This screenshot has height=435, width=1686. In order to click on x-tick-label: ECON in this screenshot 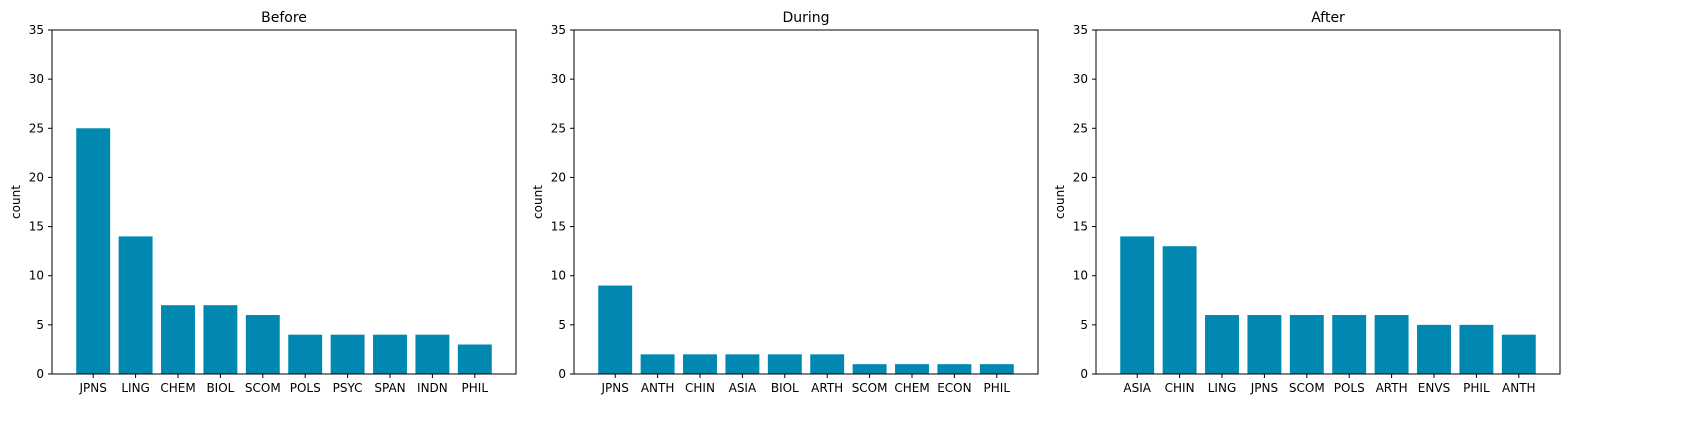, I will do `click(954, 388)`.